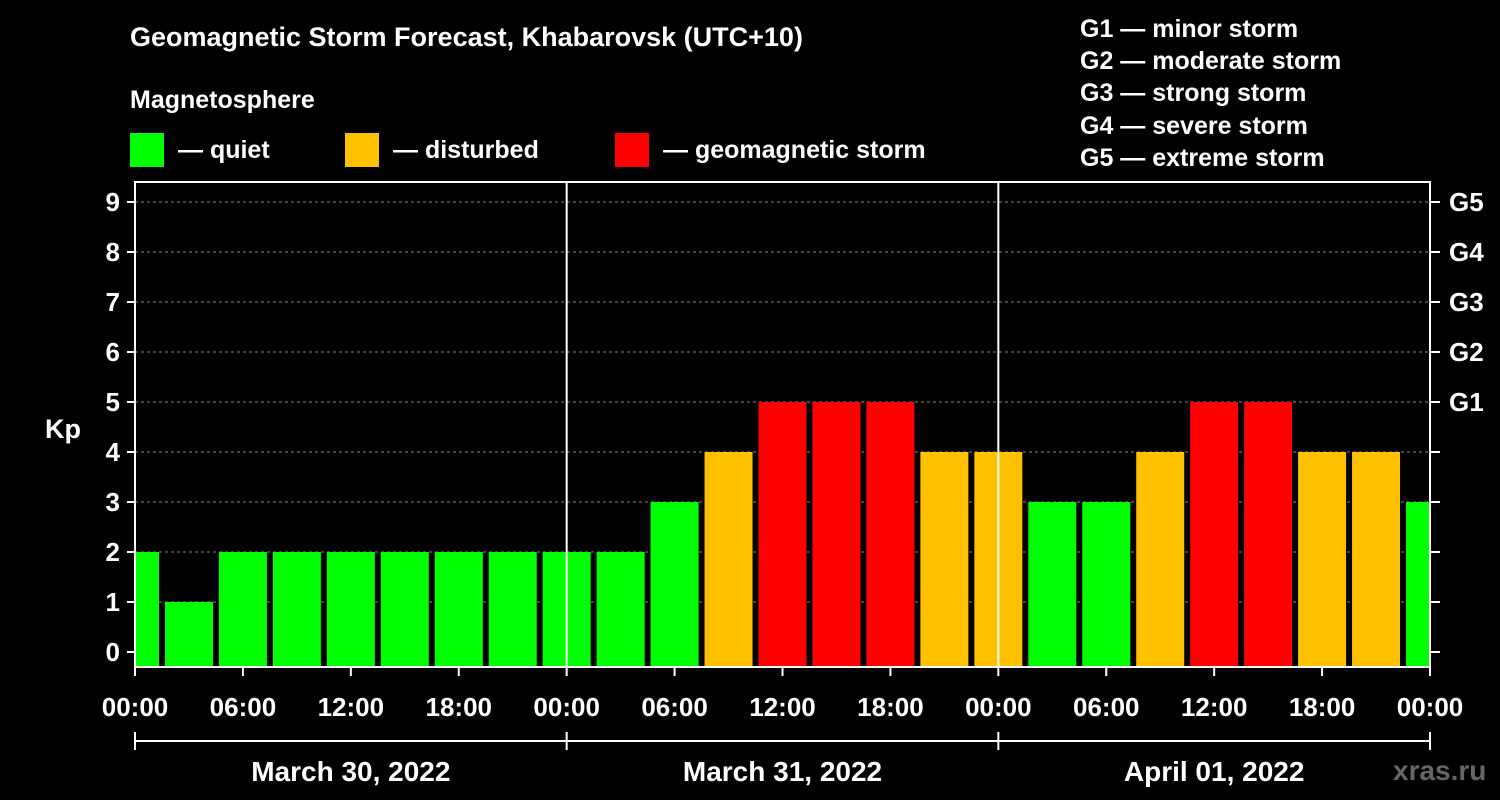 The height and width of the screenshot is (800, 1500). Describe the element at coordinates (1466, 202) in the screenshot. I see `g-level-label: G5` at that location.